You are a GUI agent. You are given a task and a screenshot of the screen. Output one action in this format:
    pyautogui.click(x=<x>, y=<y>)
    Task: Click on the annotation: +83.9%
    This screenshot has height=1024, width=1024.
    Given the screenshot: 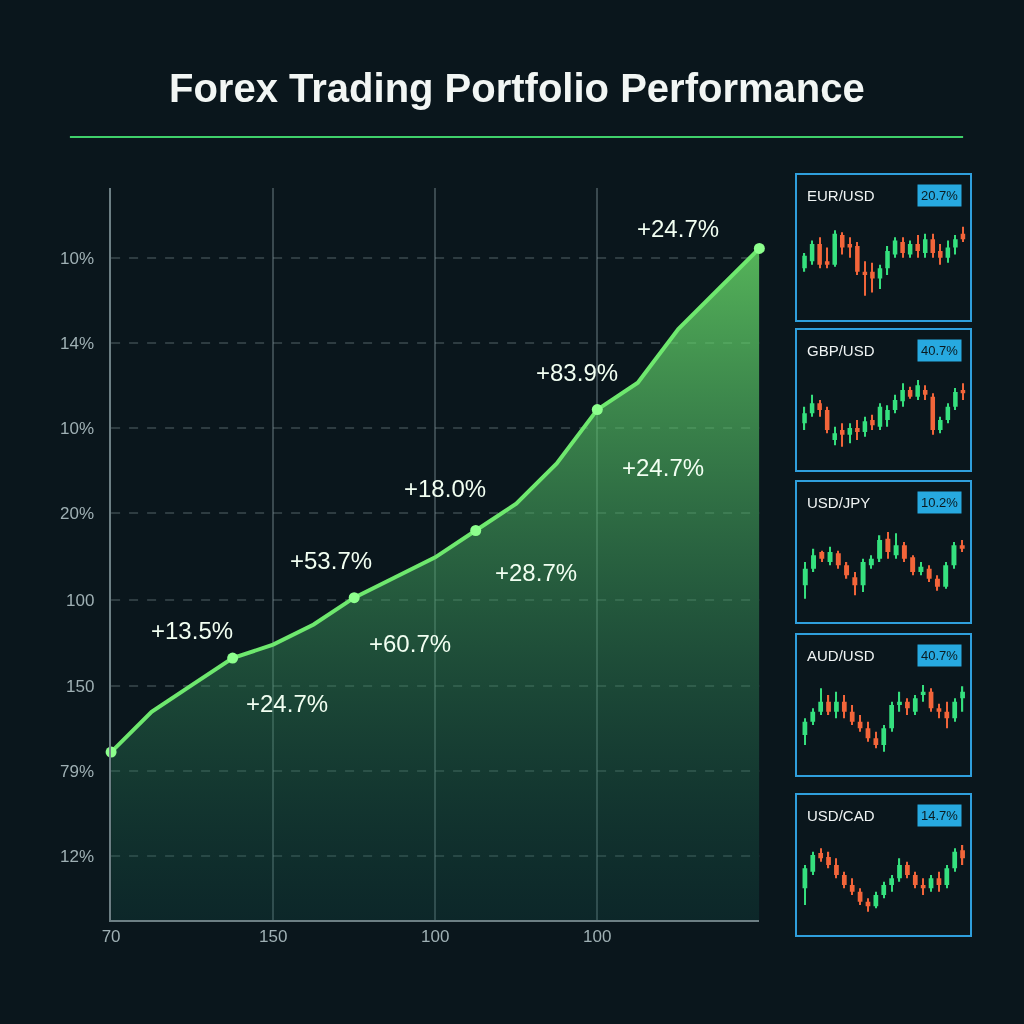 What is the action you would take?
    pyautogui.click(x=577, y=372)
    